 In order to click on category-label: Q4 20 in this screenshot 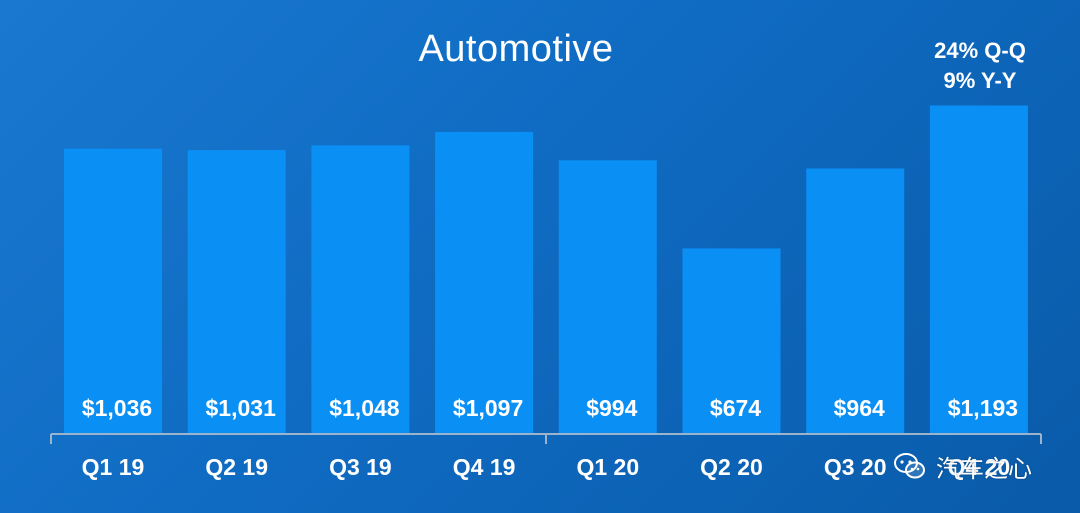, I will do `click(979, 467)`.